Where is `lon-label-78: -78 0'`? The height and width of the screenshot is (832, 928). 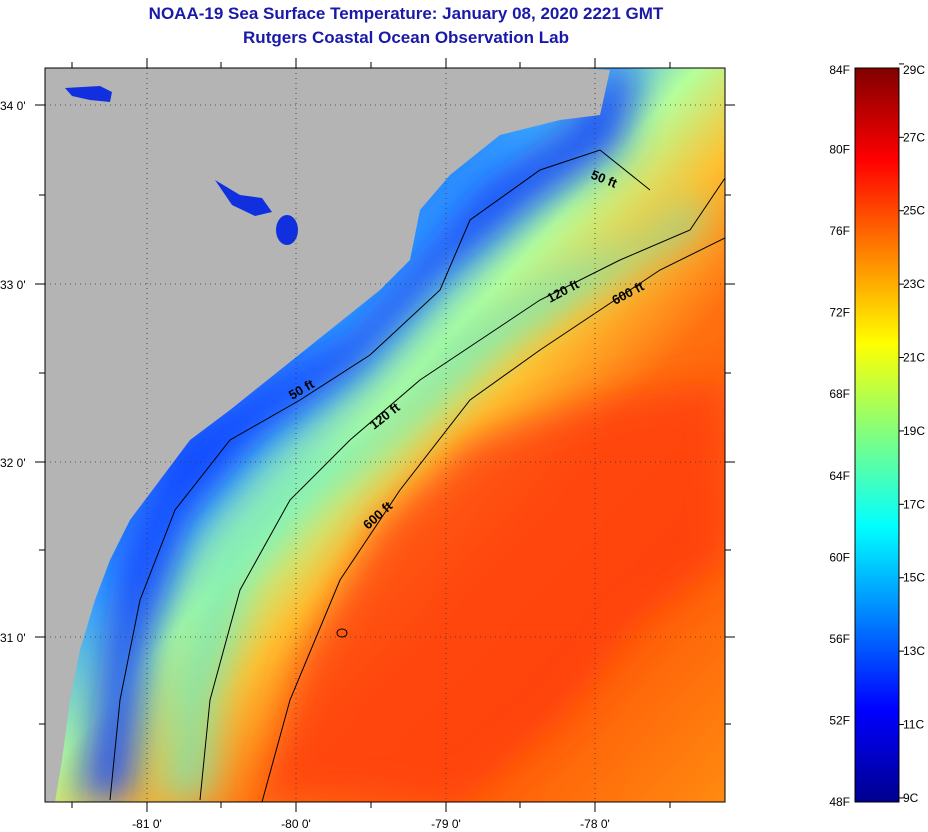
lon-label-78: -78 0' is located at coordinates (595, 824).